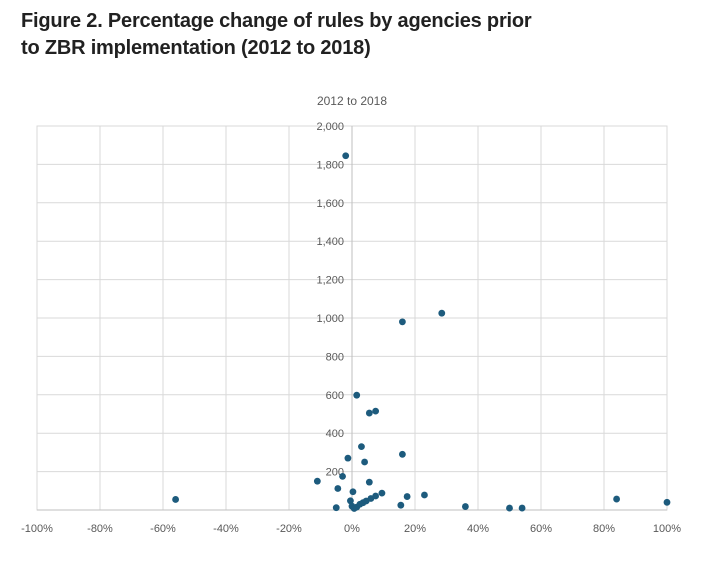 The image size is (712, 565). Describe the element at coordinates (289, 529) in the screenshot. I see `x-tick-label: -20%` at that location.